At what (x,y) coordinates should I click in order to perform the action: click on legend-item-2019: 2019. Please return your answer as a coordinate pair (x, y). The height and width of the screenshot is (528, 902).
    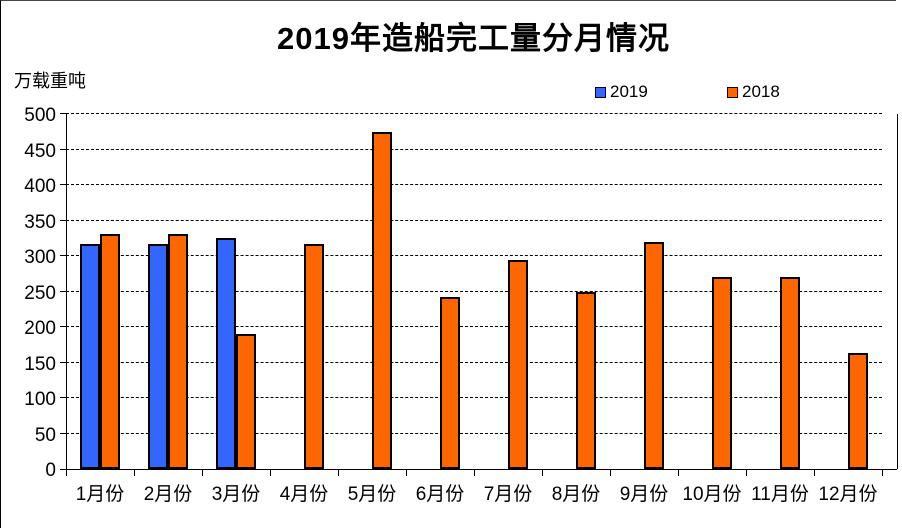
    Looking at the image, I should click on (621, 92).